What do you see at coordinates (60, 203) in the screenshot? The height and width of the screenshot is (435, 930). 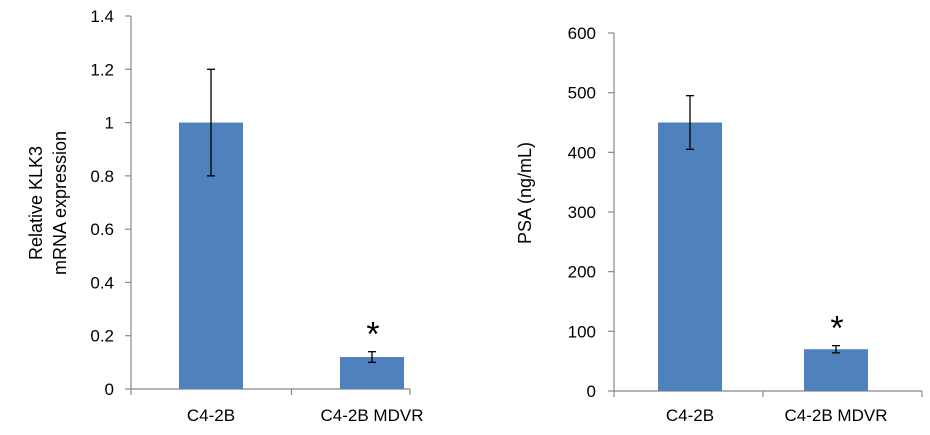 I see `y-axis-title-line: mRNA expression` at bounding box center [60, 203].